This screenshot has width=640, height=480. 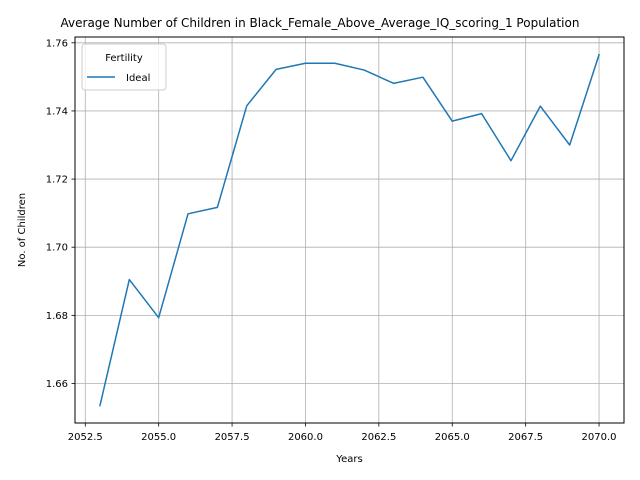 I want to click on x-tick-label: 2057.5, so click(x=232, y=437).